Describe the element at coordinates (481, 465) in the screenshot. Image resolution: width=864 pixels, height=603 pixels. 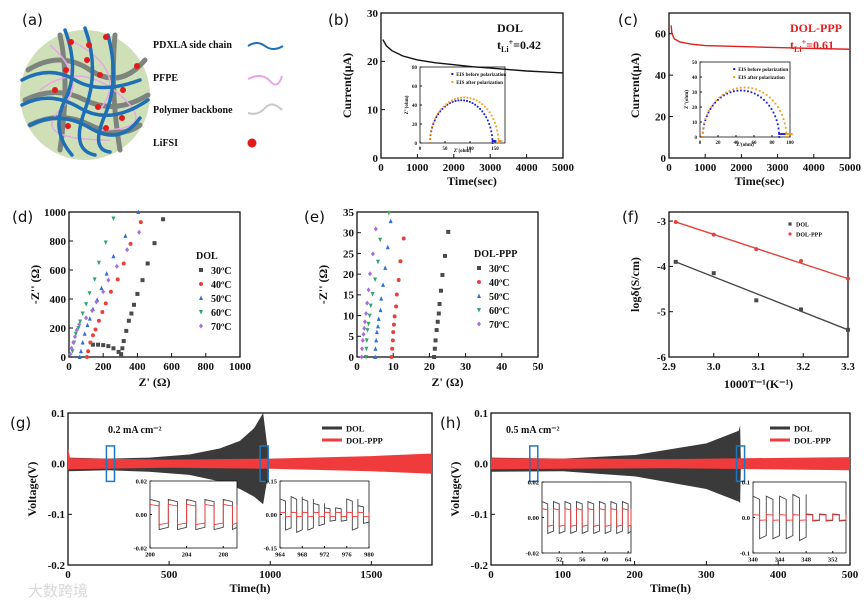
I see `y-tick-label: 0.0` at that location.